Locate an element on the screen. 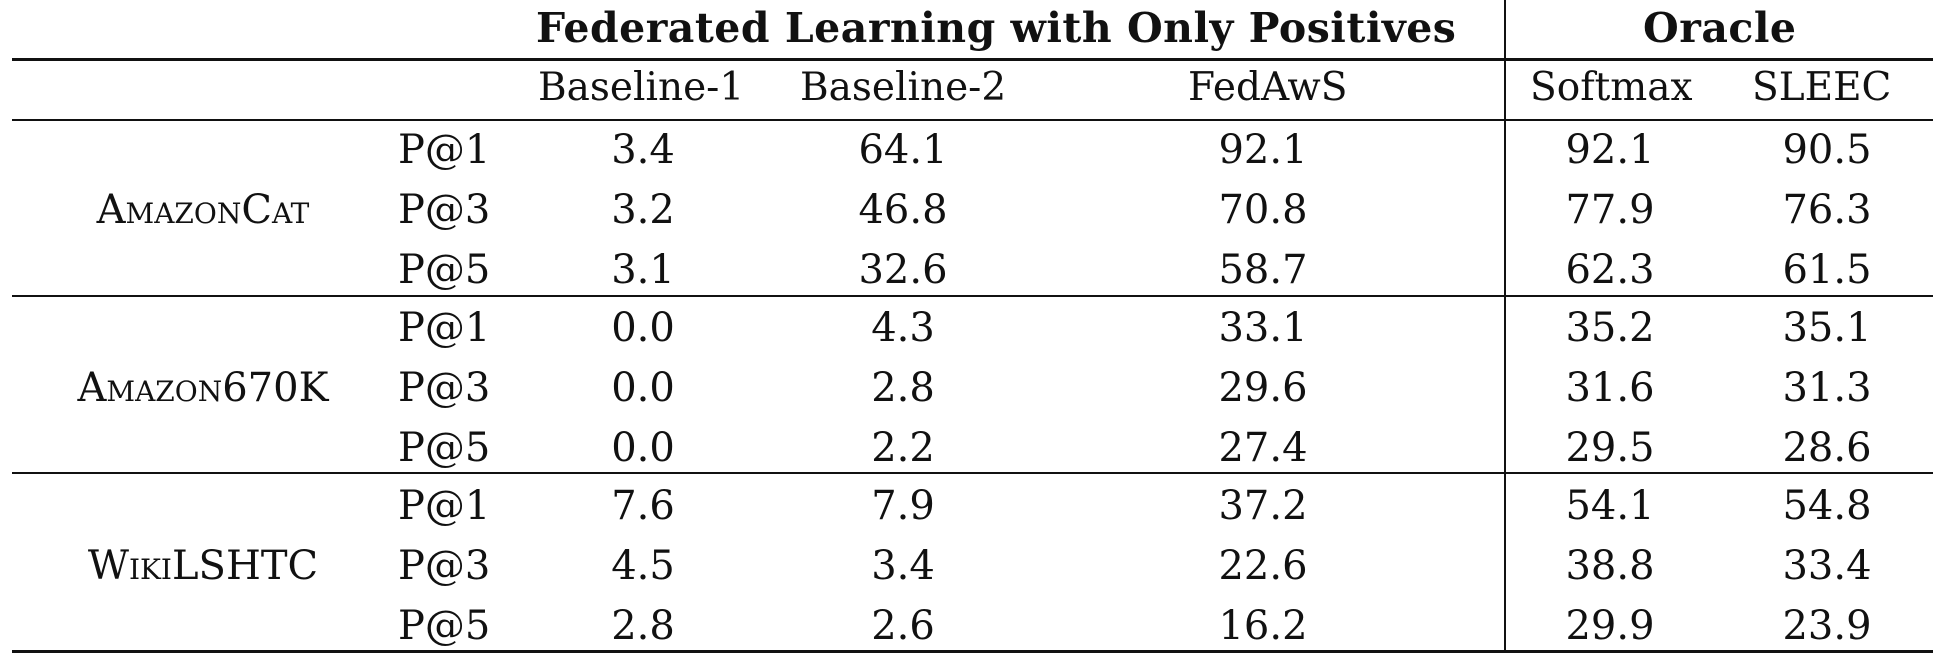 This screenshot has height=665, width=1933. table-cell: 61.5 is located at coordinates (1827, 270).